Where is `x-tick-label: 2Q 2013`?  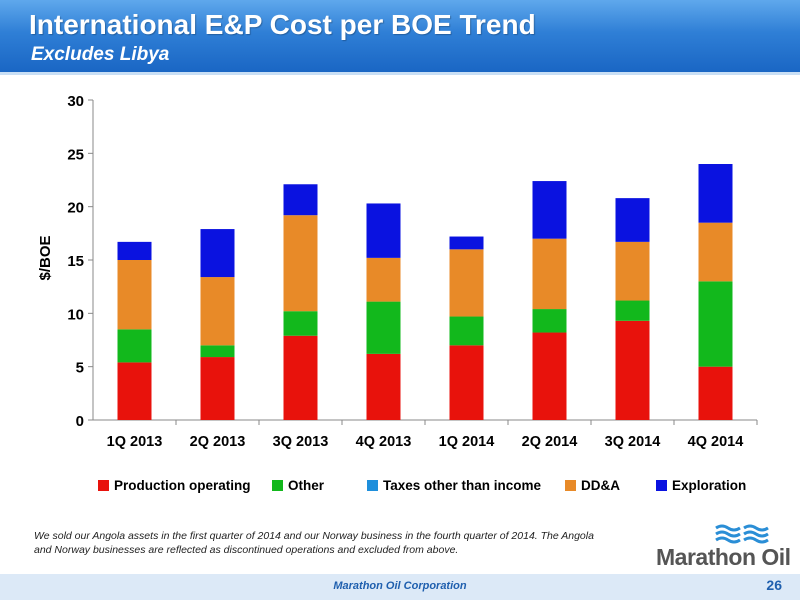 x-tick-label: 2Q 2013 is located at coordinates (218, 442).